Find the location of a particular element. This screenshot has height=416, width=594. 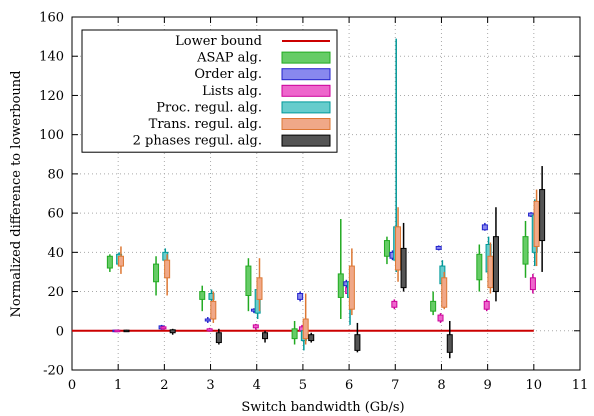

y-tick-label: 120 is located at coordinates (51, 96).